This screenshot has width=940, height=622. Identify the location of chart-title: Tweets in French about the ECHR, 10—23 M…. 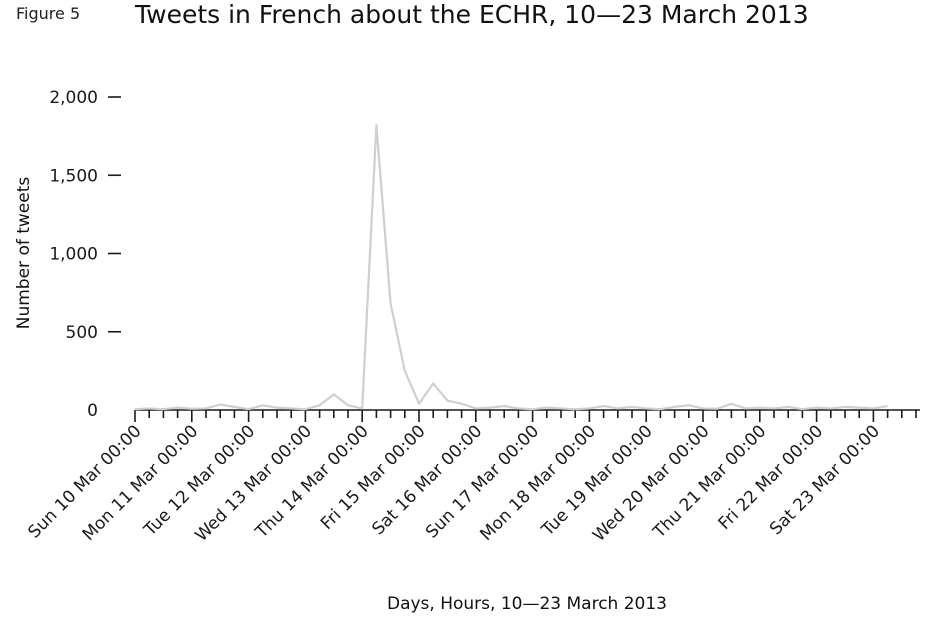
(472, 14).